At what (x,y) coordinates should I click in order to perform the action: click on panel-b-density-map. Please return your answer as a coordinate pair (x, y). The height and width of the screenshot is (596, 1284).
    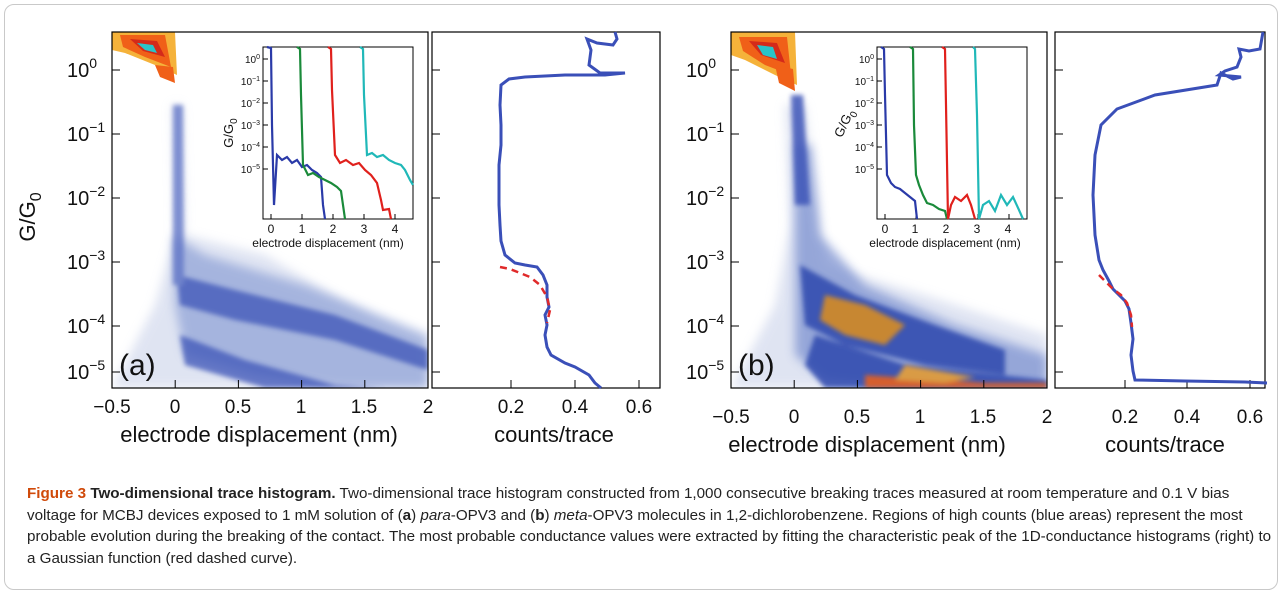
    Looking at the image, I should click on (889, 210).